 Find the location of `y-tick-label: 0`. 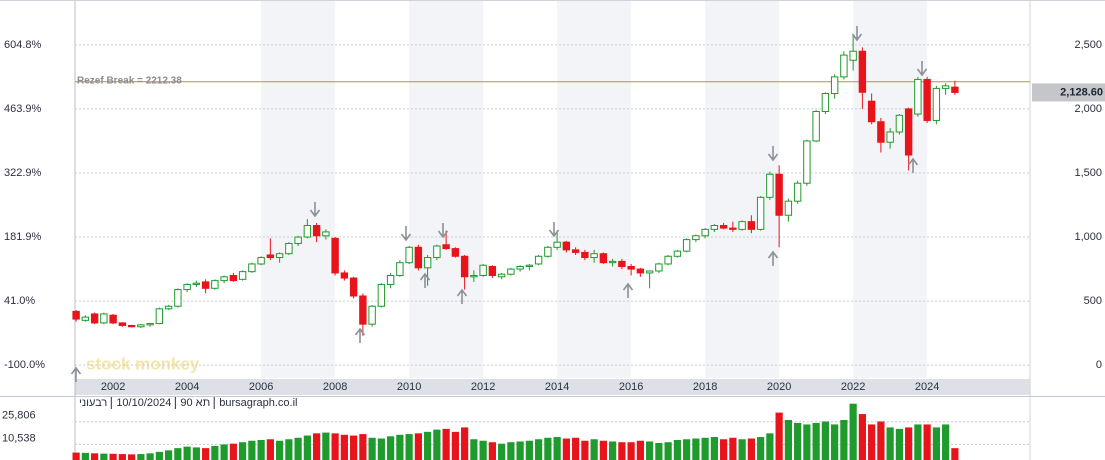

y-tick-label: 0 is located at coordinates (1099, 365).